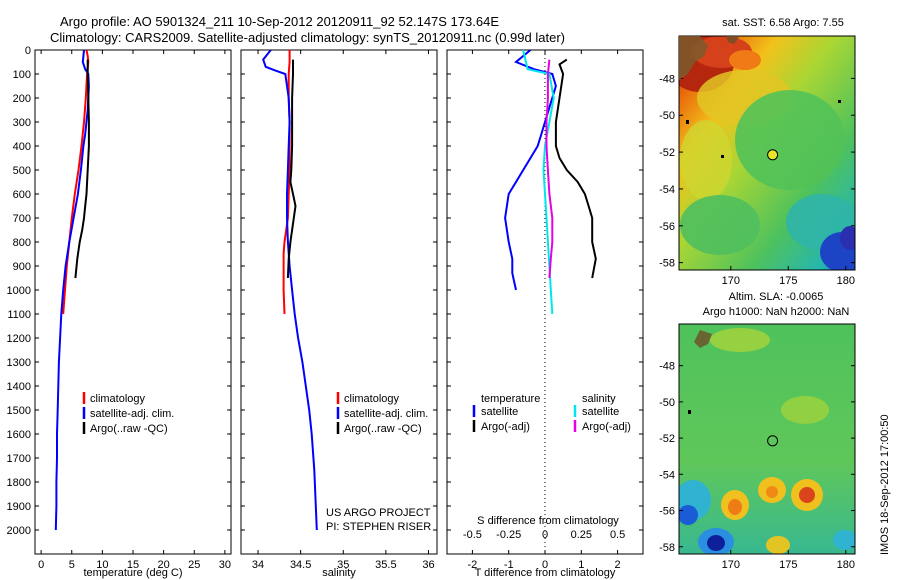 The width and height of the screenshot is (900, 580). What do you see at coordinates (19, 507) in the screenshot?
I see `y-tick-label: 1900` at bounding box center [19, 507].